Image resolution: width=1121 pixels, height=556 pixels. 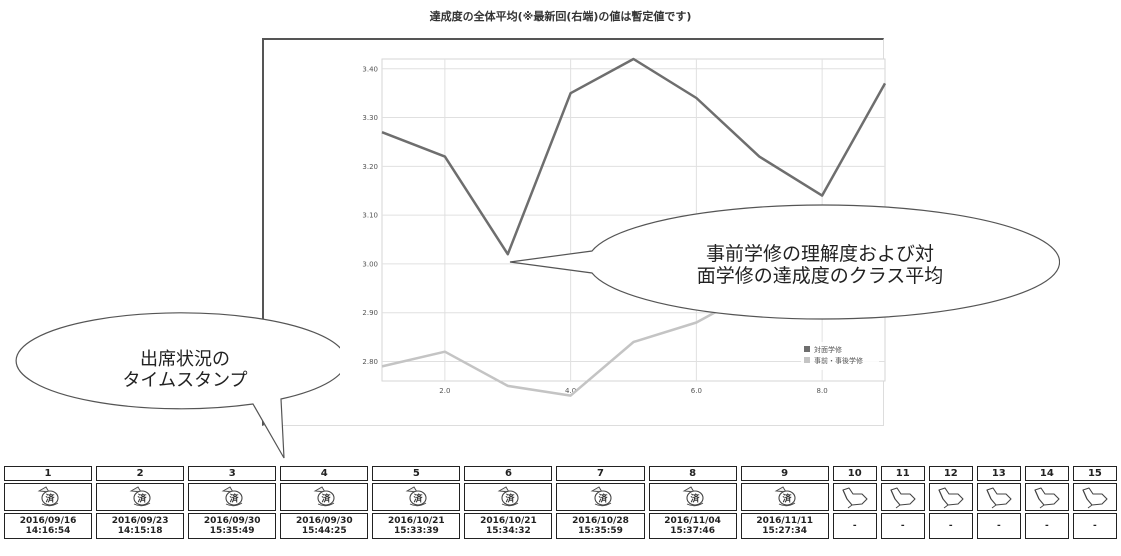 What do you see at coordinates (185, 380) in the screenshot?
I see `callout-left-line-2: タイムスタンプ` at bounding box center [185, 380].